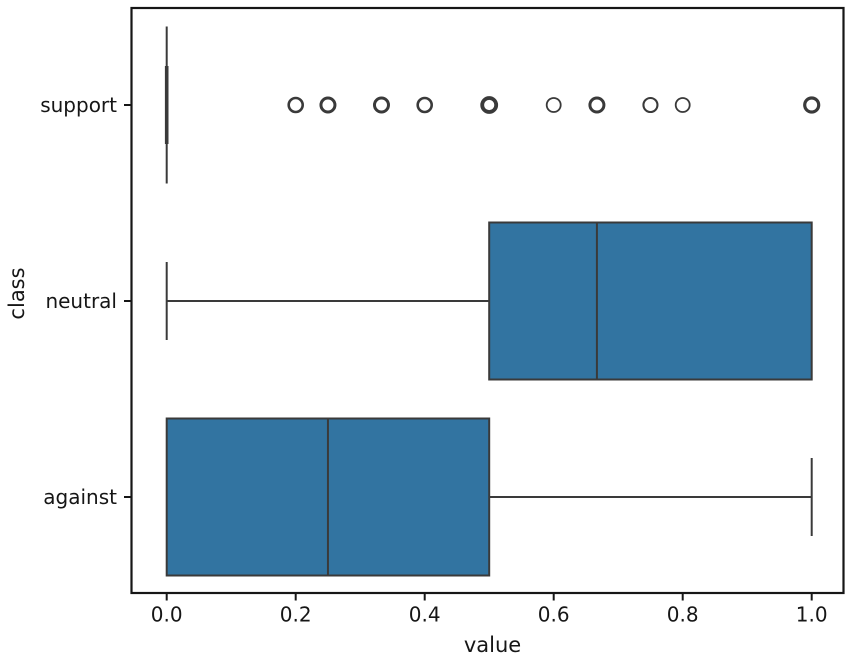  Describe the element at coordinates (492, 645) in the screenshot. I see `x-axis-label: value` at that location.